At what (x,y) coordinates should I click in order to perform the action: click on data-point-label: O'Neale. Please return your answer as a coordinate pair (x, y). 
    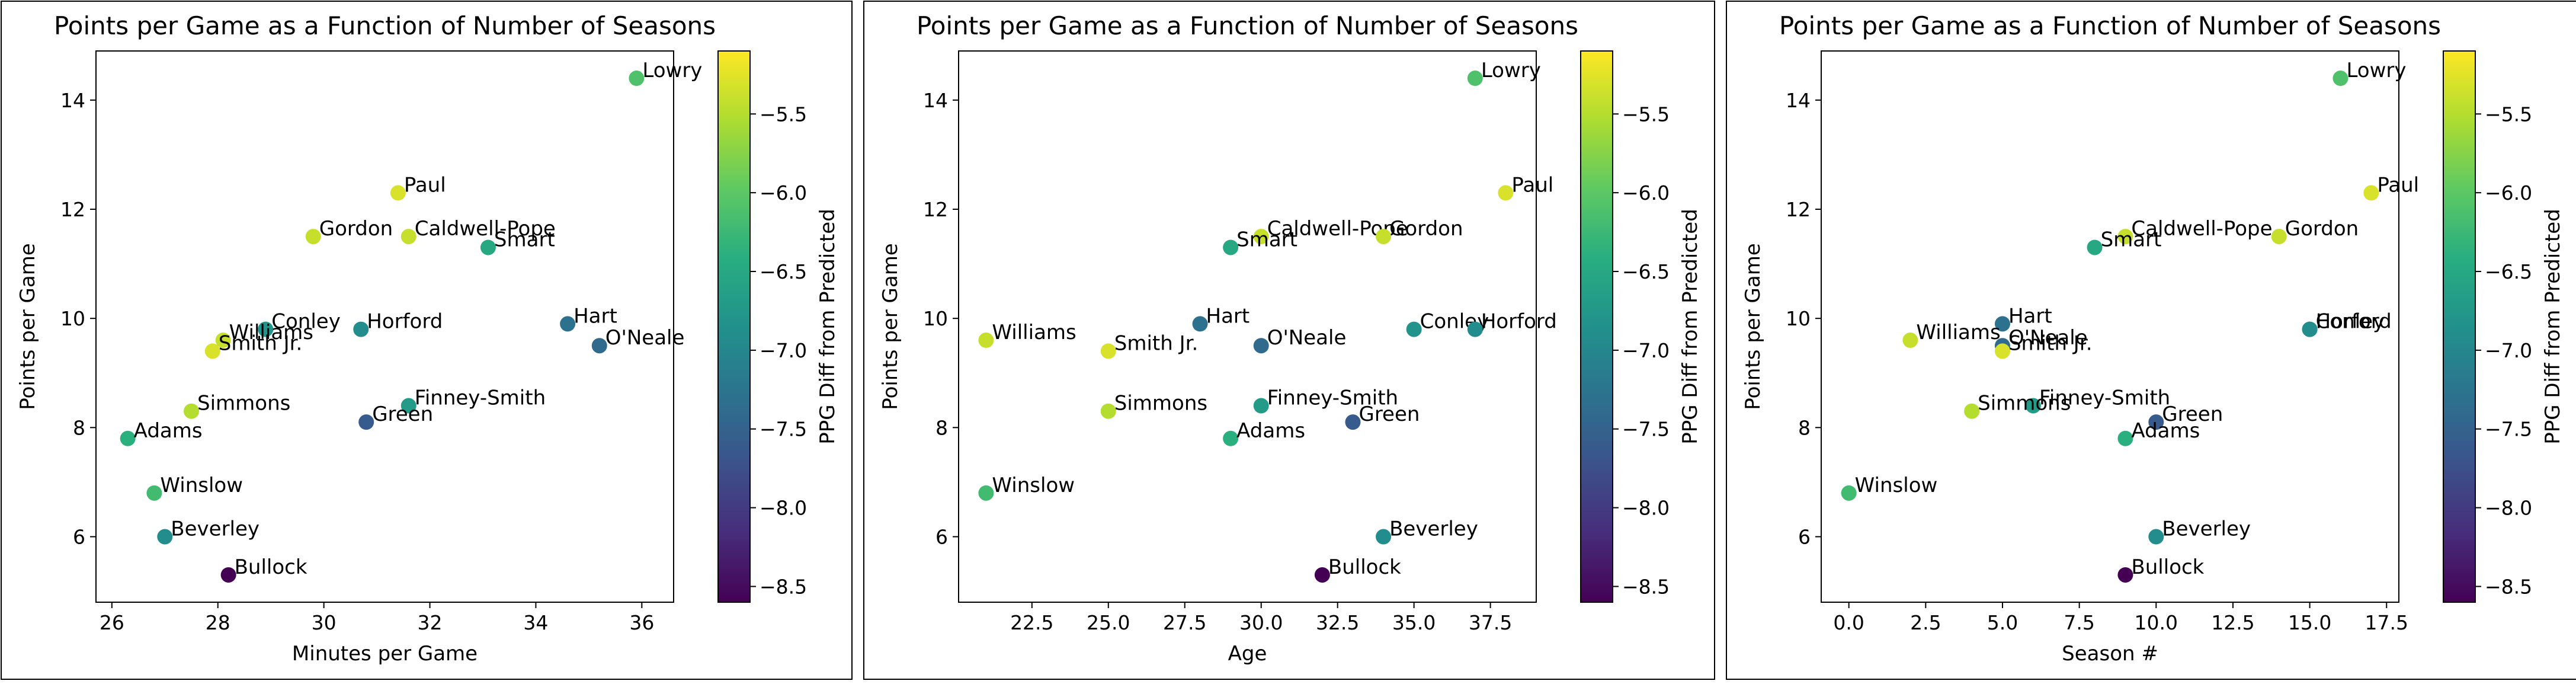
    Looking at the image, I should click on (645, 338).